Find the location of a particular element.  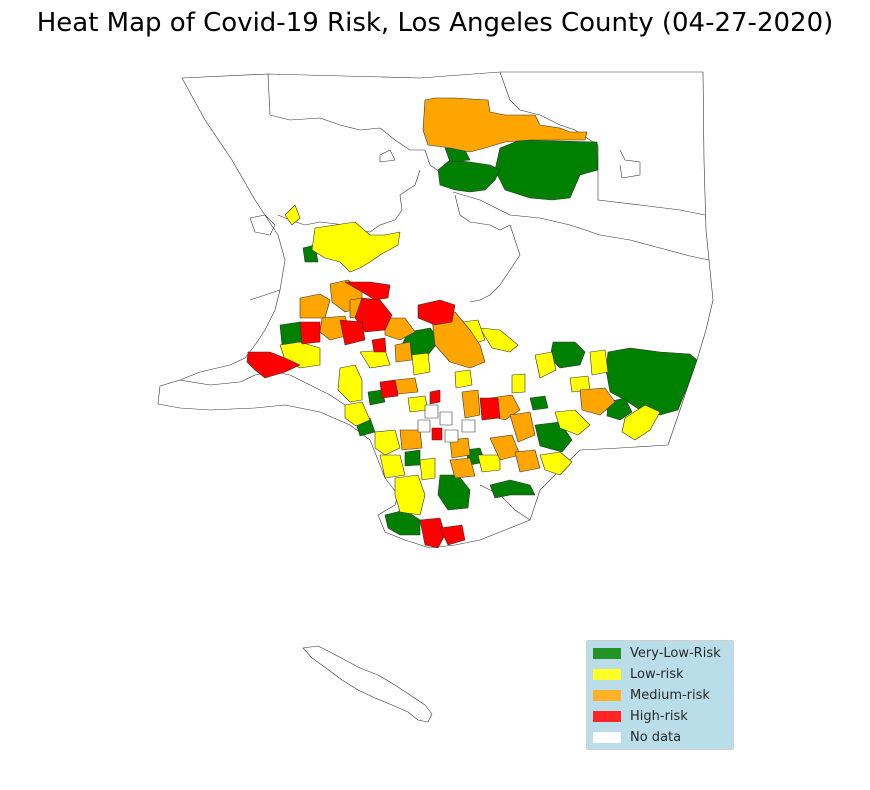

legend-item-high: High-risk is located at coordinates (640, 716).